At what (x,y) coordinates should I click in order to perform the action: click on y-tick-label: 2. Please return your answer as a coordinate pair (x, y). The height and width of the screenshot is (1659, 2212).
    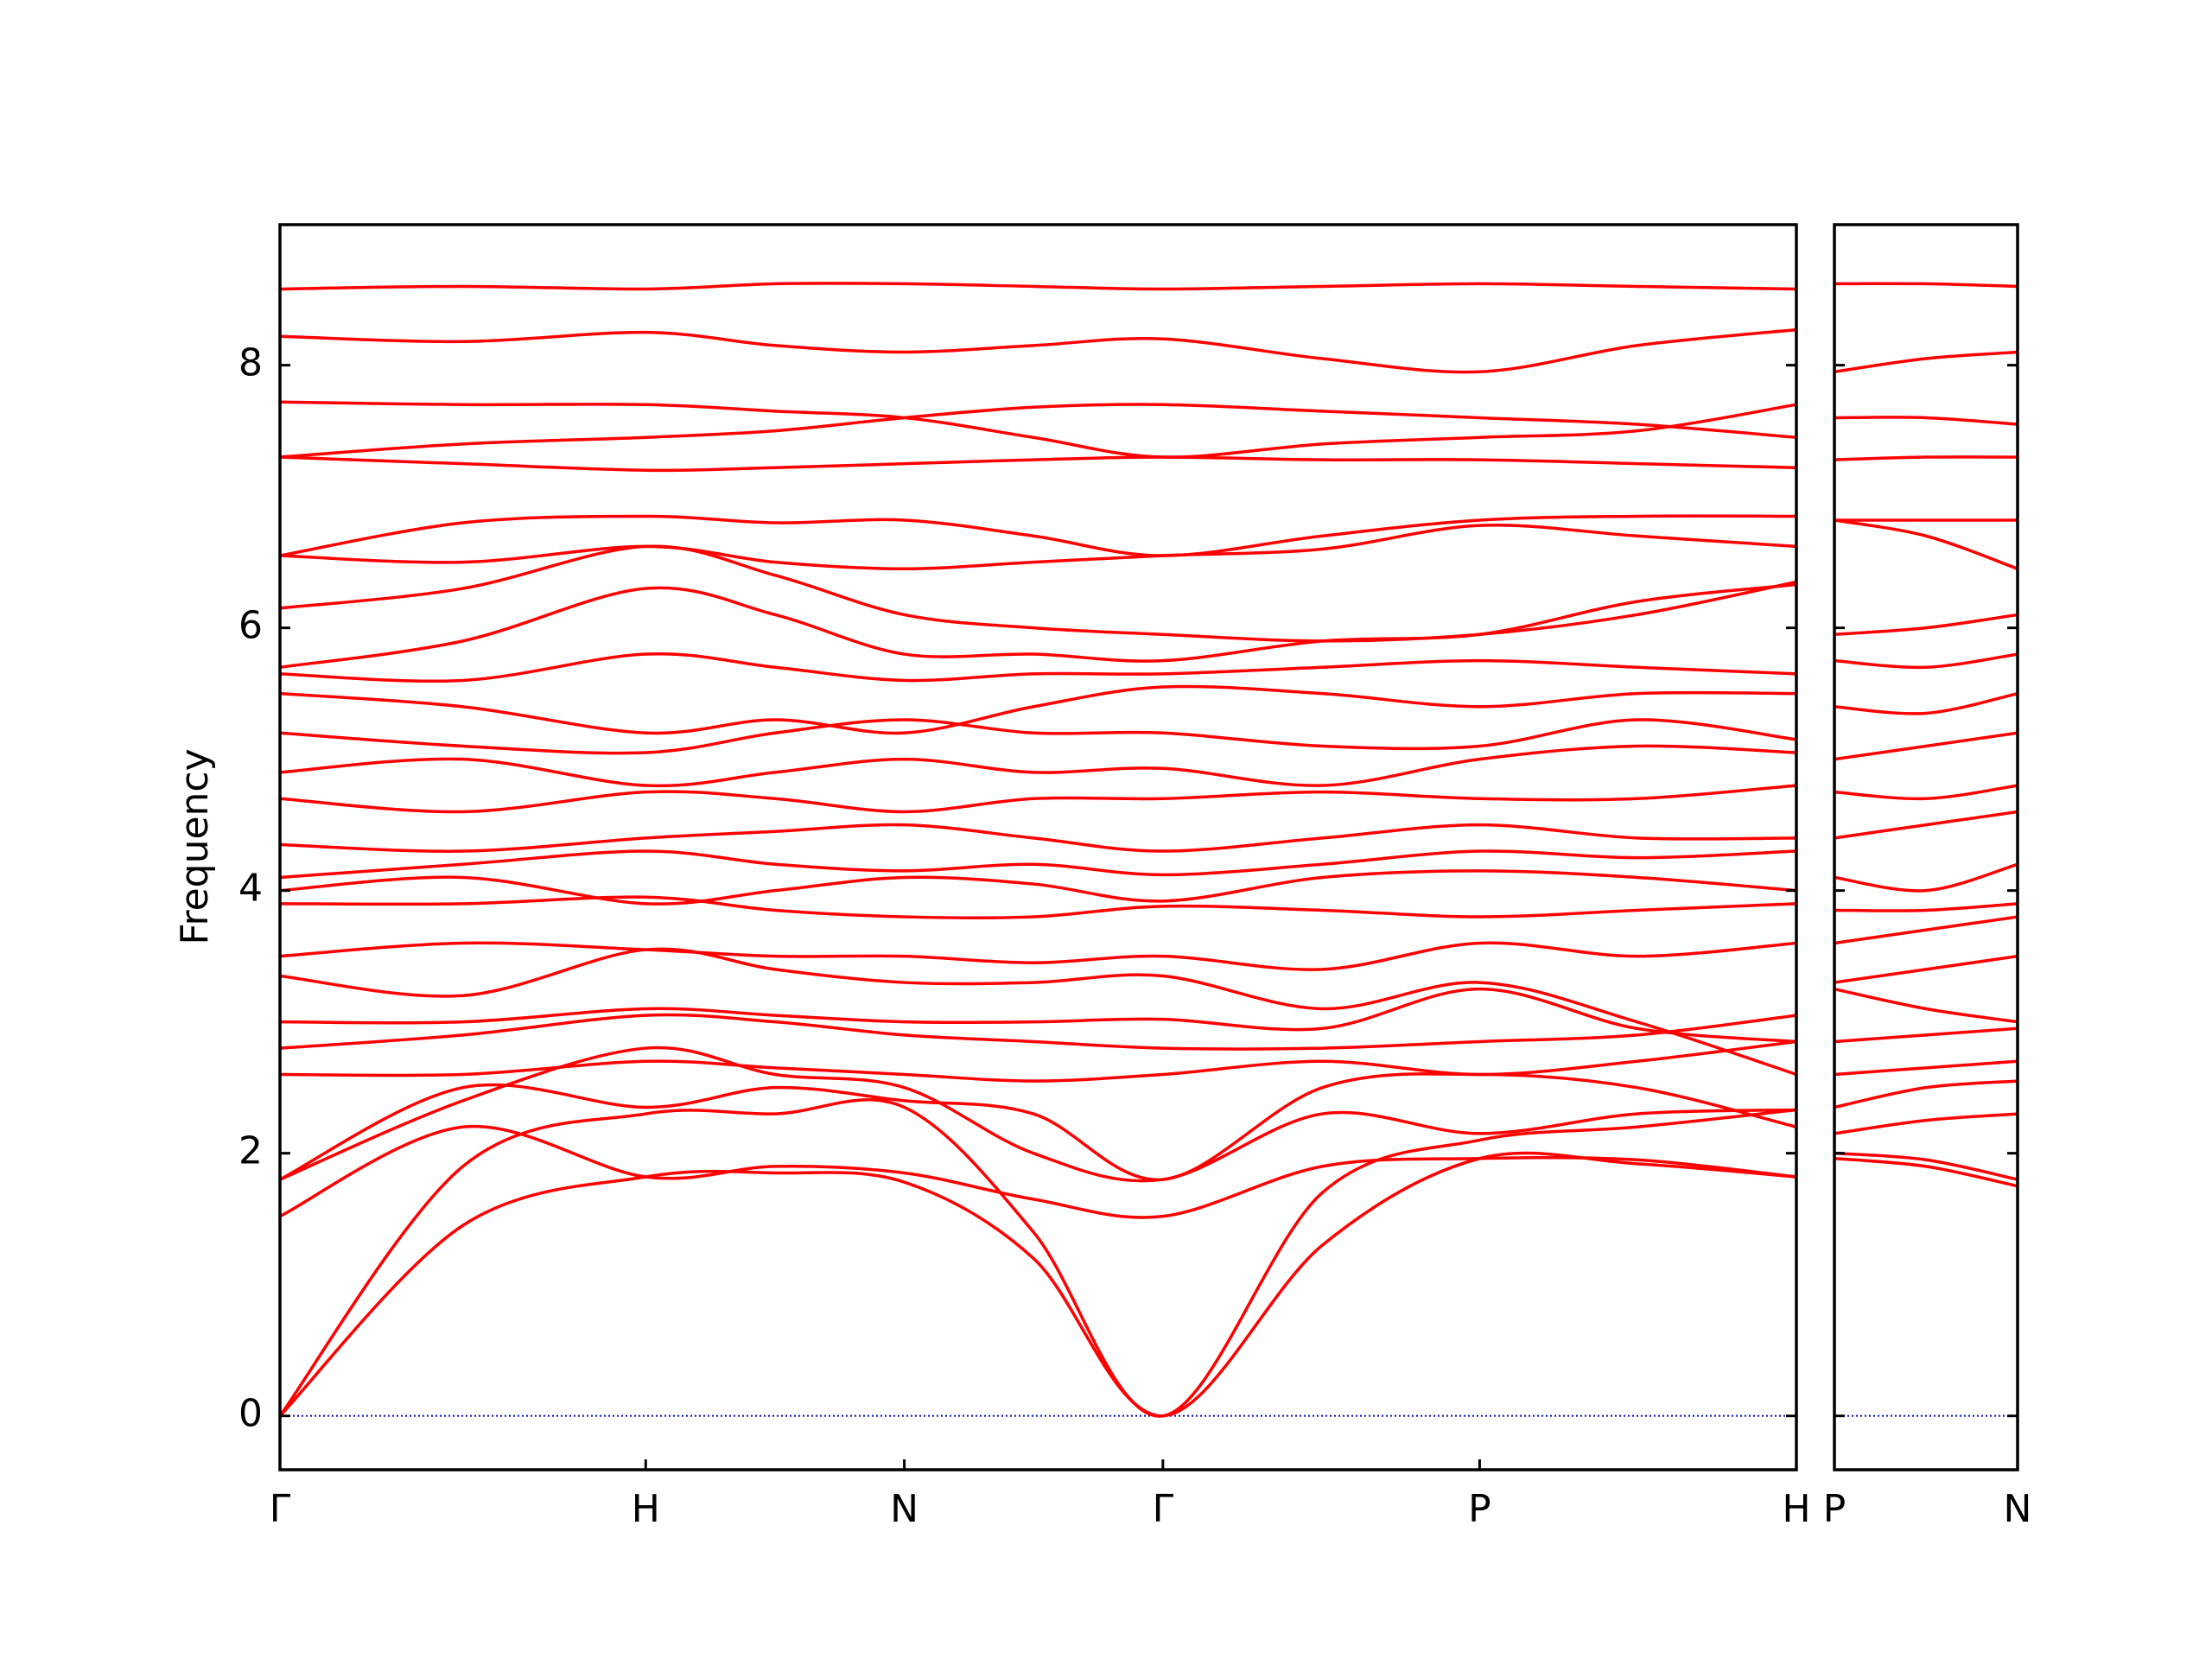
    Looking at the image, I should click on (250, 1151).